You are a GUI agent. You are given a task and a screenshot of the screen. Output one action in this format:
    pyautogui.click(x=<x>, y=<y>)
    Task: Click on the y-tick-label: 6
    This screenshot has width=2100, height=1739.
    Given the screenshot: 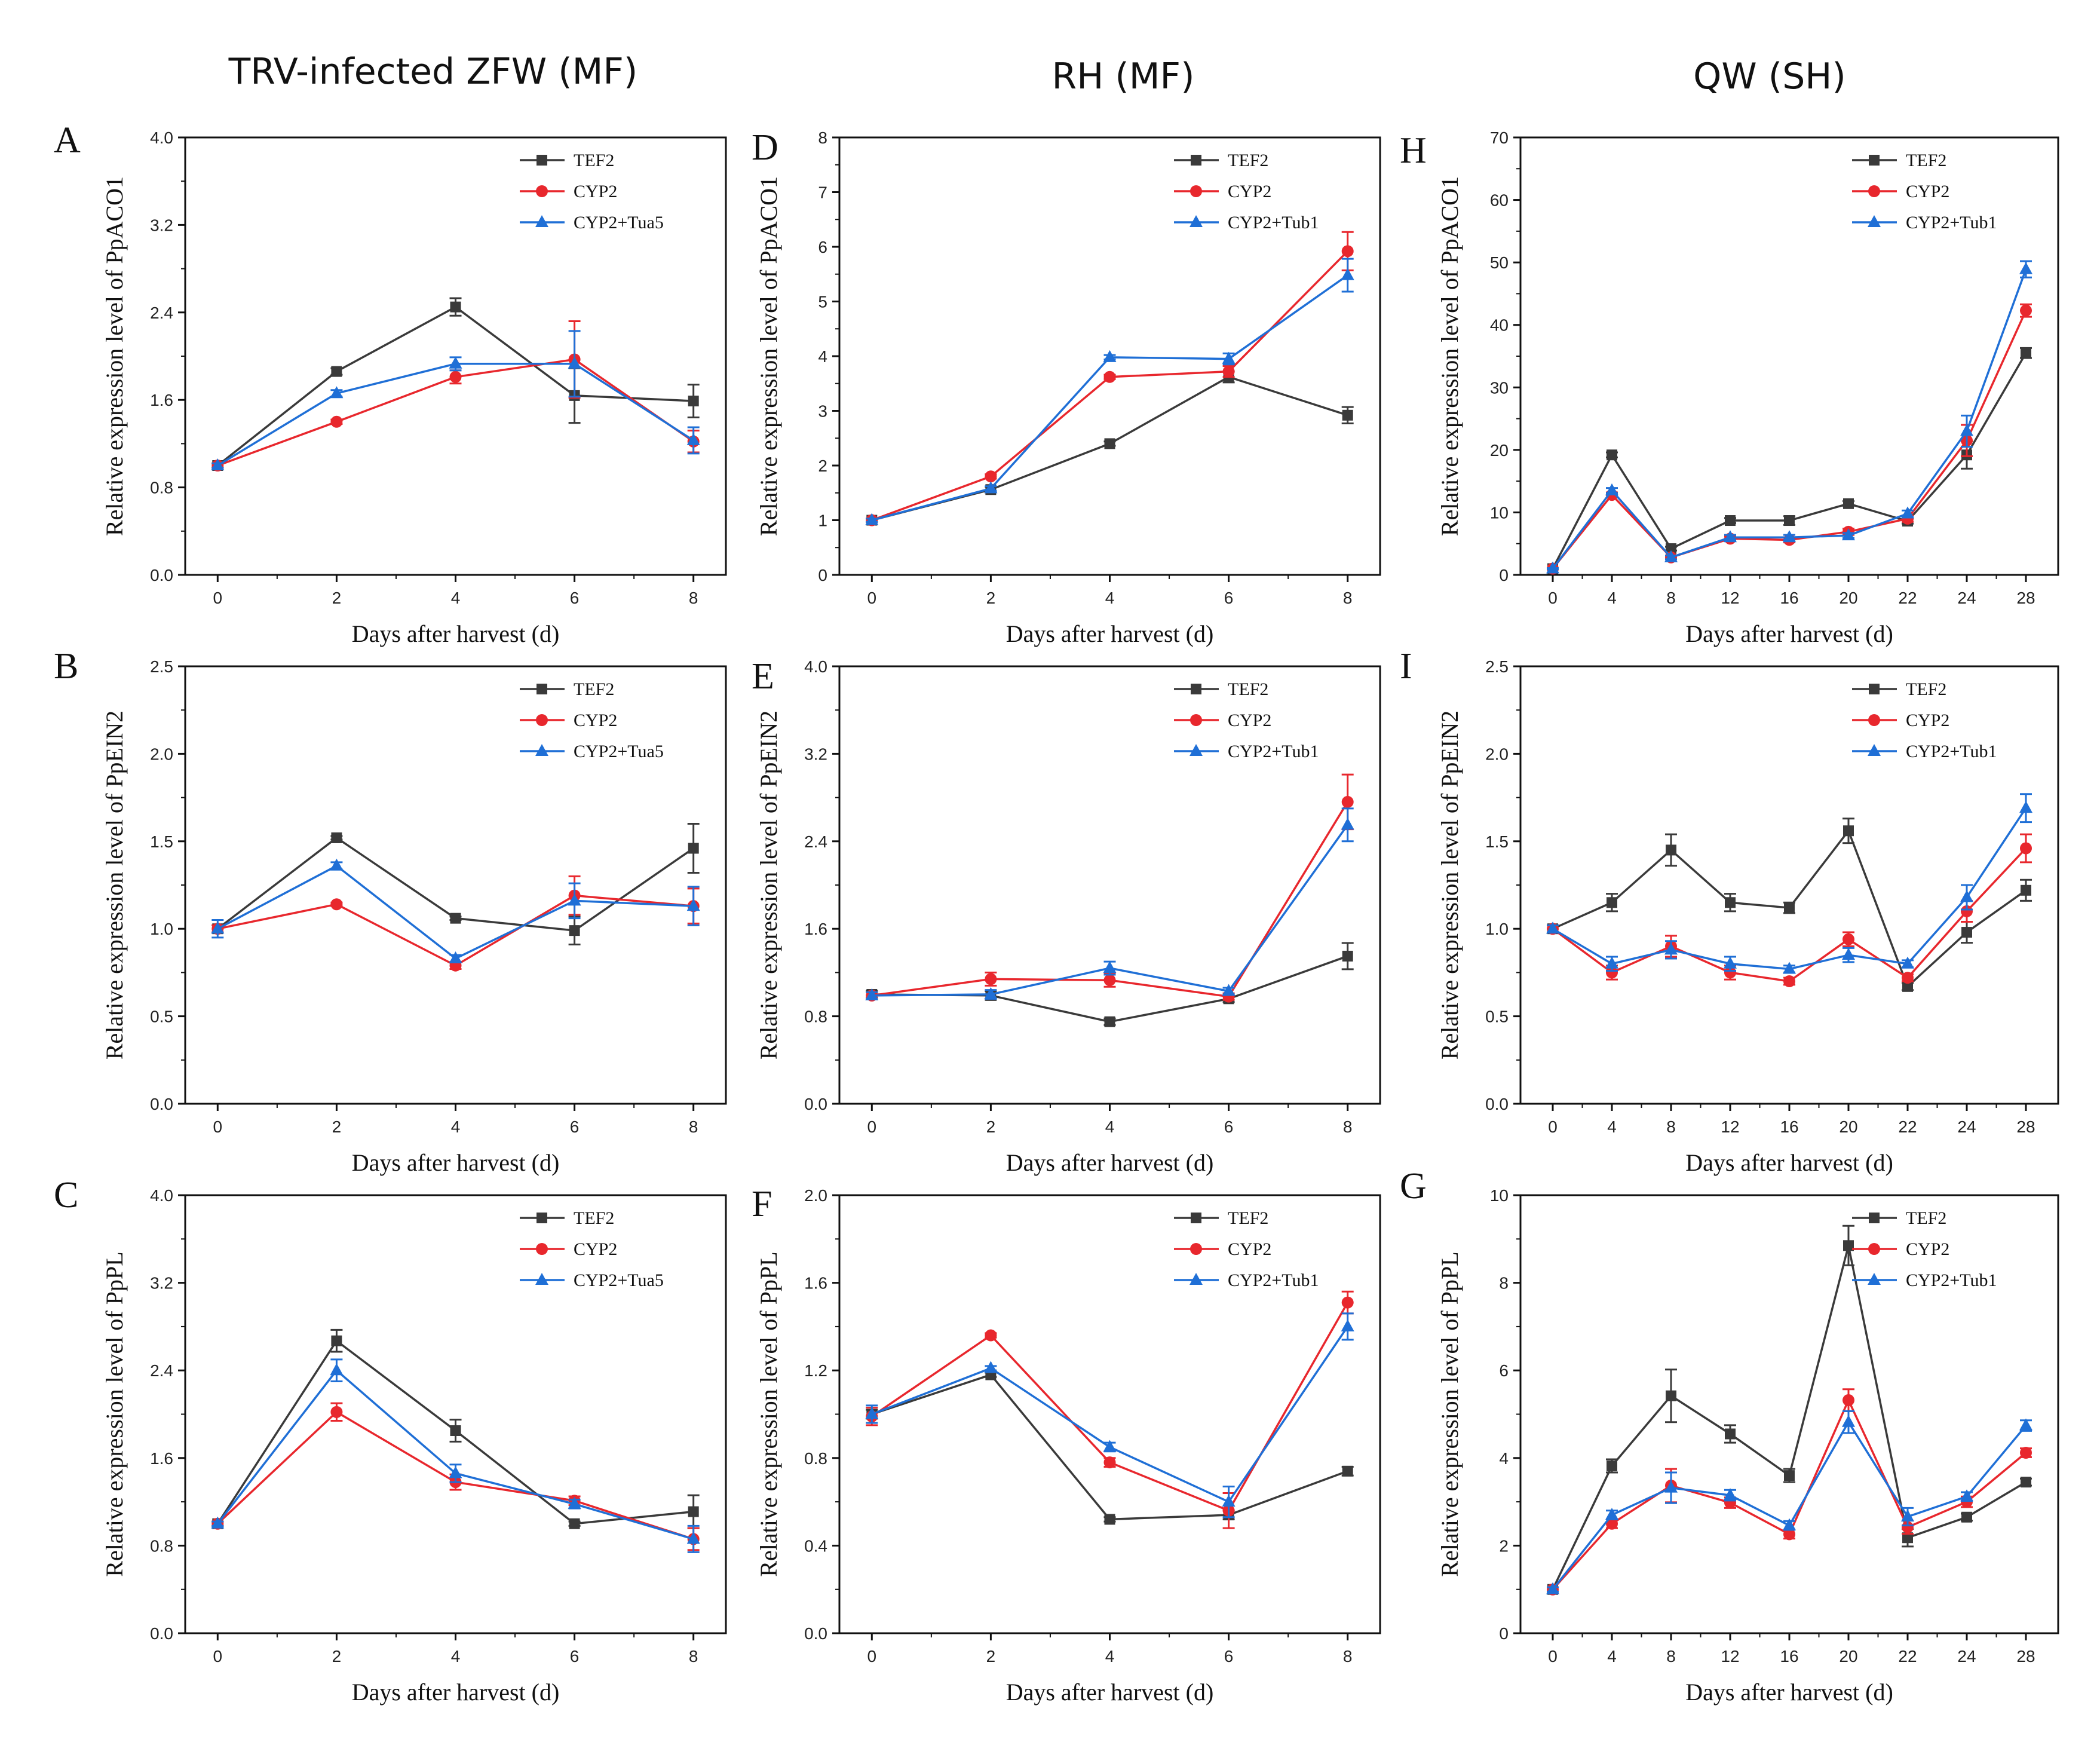 What is the action you would take?
    pyautogui.click(x=1504, y=1370)
    